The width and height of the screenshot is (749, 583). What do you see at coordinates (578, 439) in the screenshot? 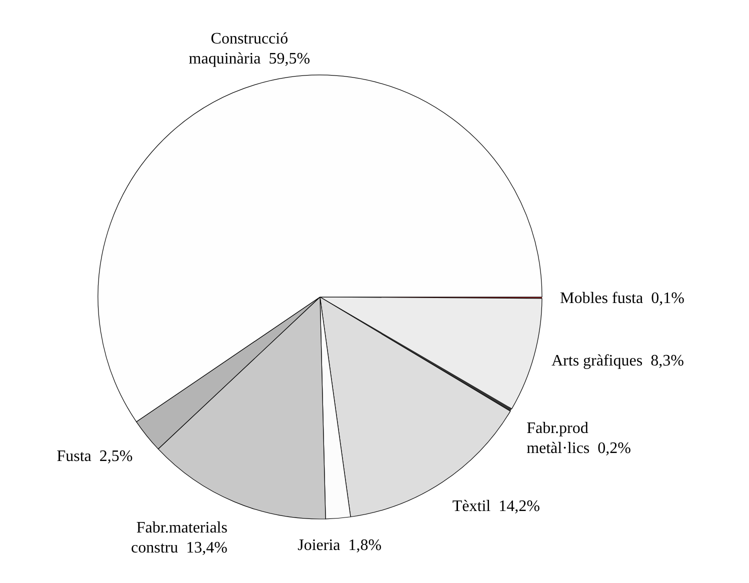
I see `slice-label: Fabr.prod metàl·lics 0,2%` at bounding box center [578, 439].